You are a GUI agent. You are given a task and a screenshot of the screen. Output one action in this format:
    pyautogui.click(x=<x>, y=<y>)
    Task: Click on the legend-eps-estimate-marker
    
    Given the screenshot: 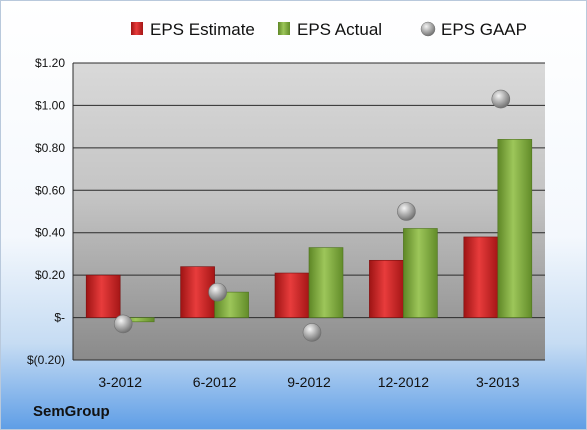 What is the action you would take?
    pyautogui.click(x=137, y=28)
    